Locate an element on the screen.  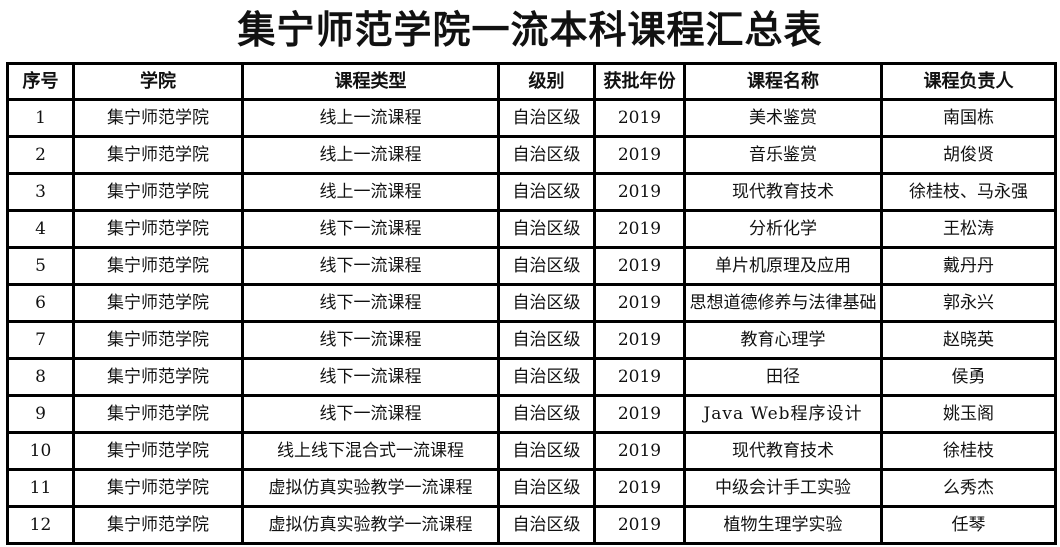
cell-index: 10 is located at coordinates (40, 451).